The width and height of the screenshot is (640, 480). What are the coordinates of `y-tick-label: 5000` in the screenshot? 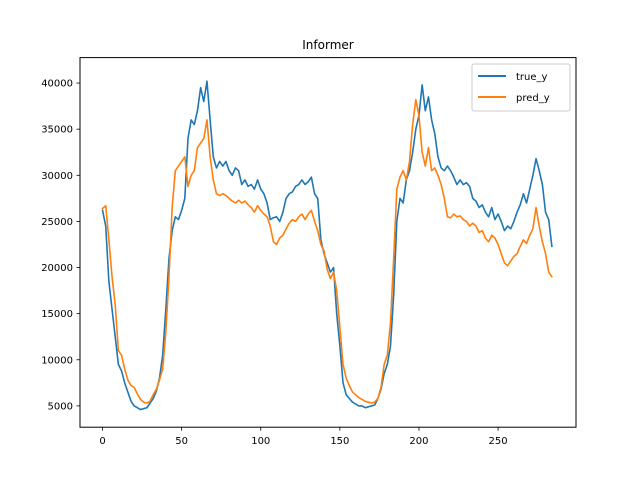 It's located at (60, 406).